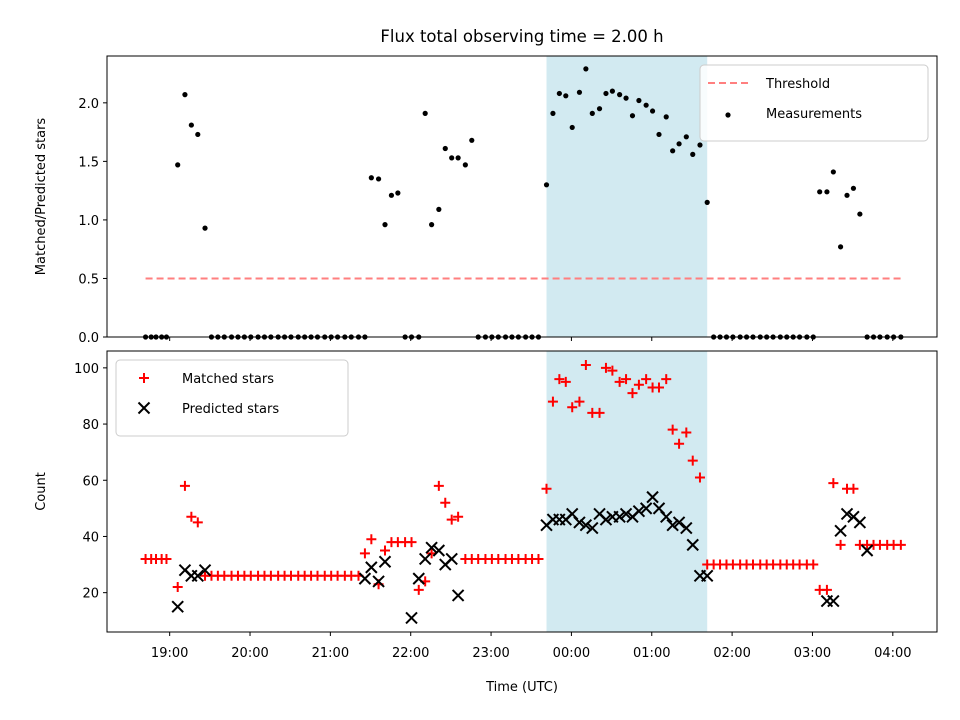 This screenshot has height=720, width=960. Describe the element at coordinates (627, 196) in the screenshot. I see `highlight-span` at that location.